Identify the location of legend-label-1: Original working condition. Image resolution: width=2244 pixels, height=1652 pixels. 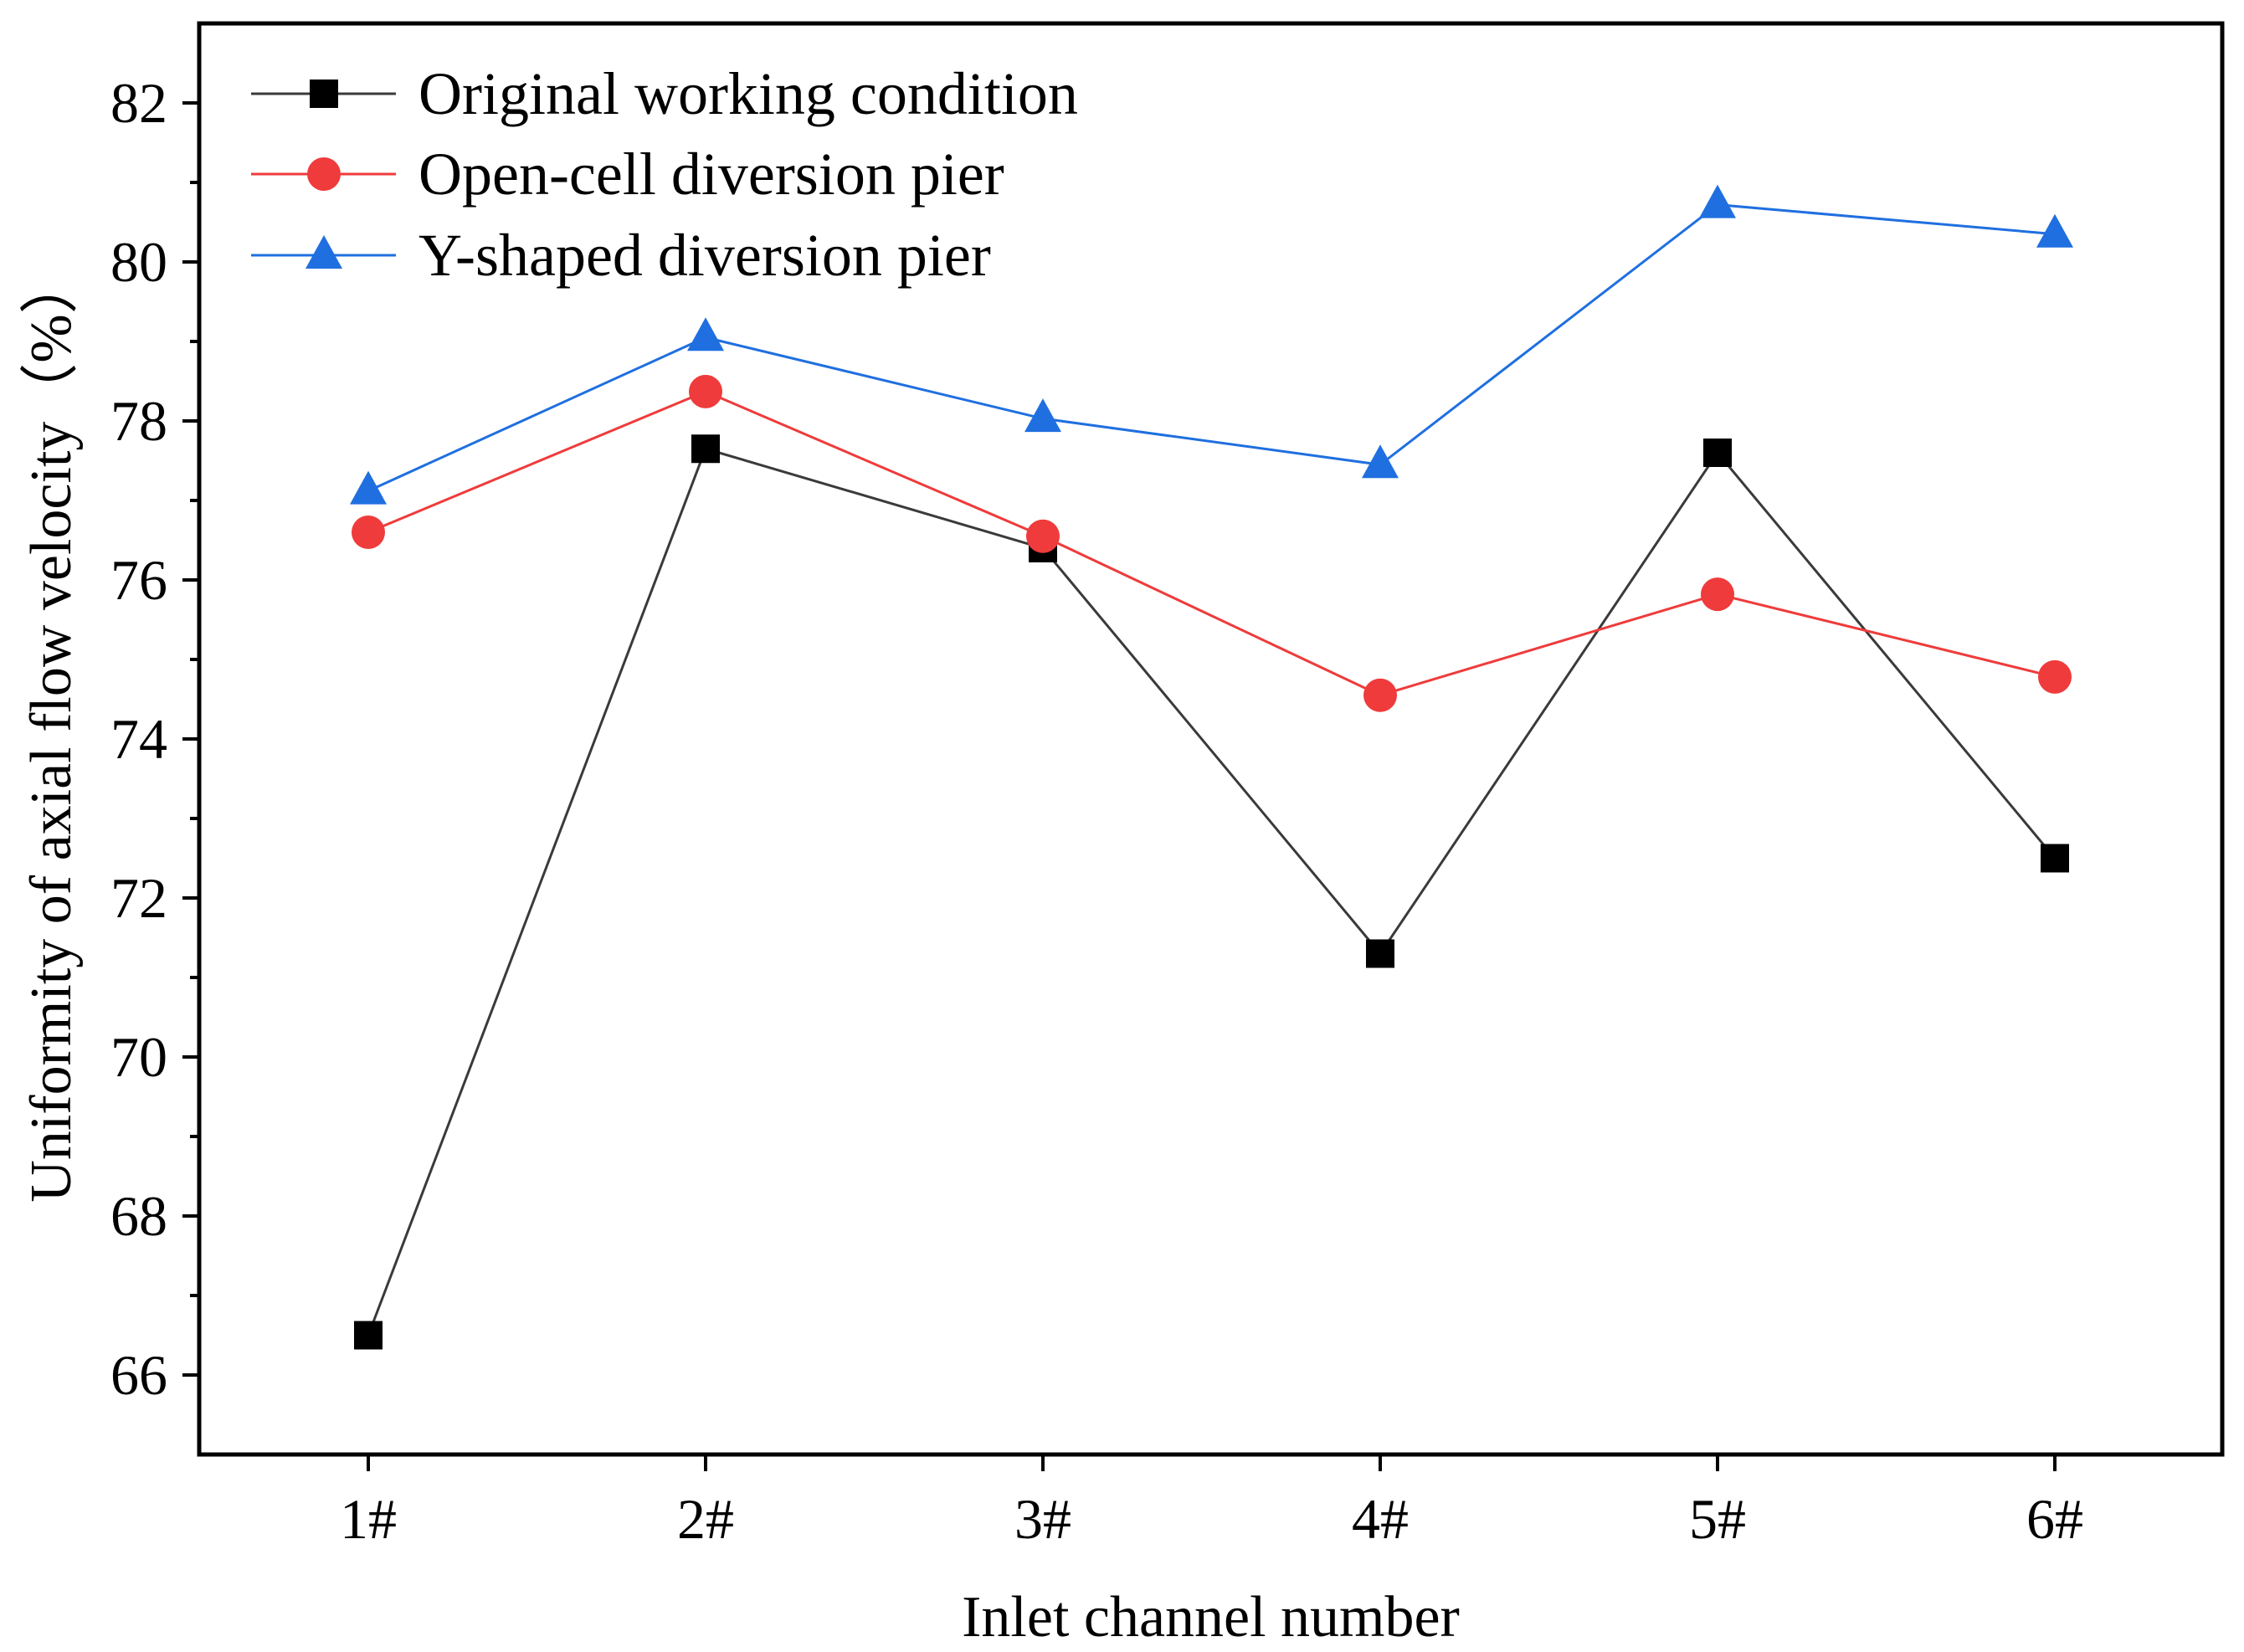
(748, 93).